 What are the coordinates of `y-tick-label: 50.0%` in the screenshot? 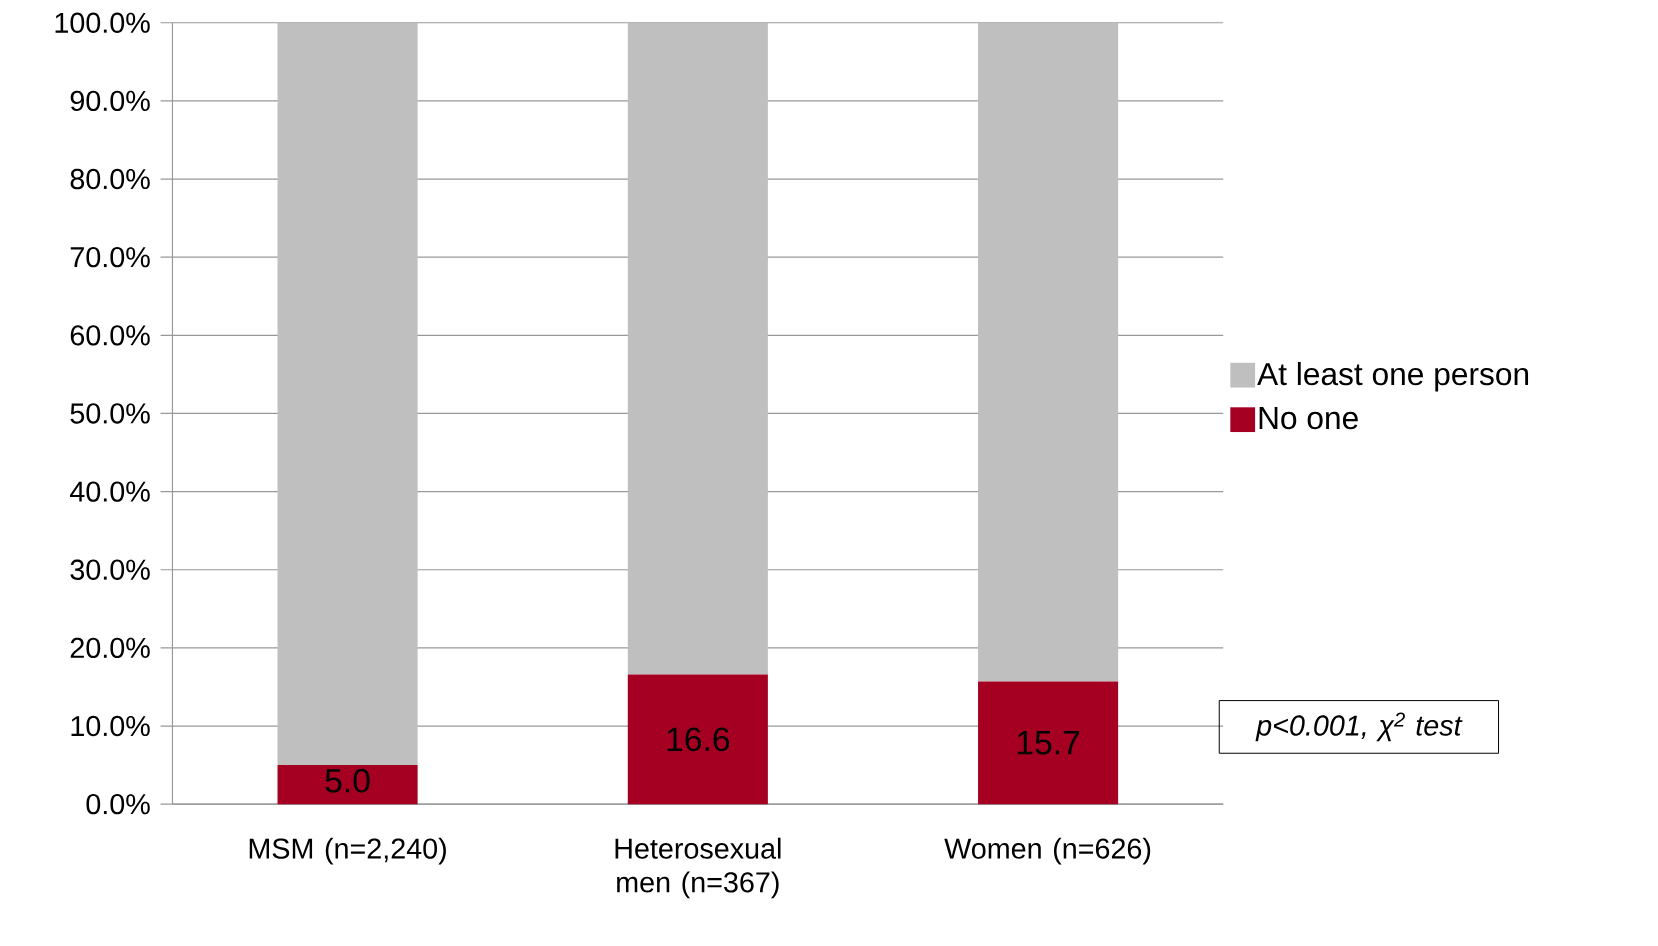 It's located at (110, 413).